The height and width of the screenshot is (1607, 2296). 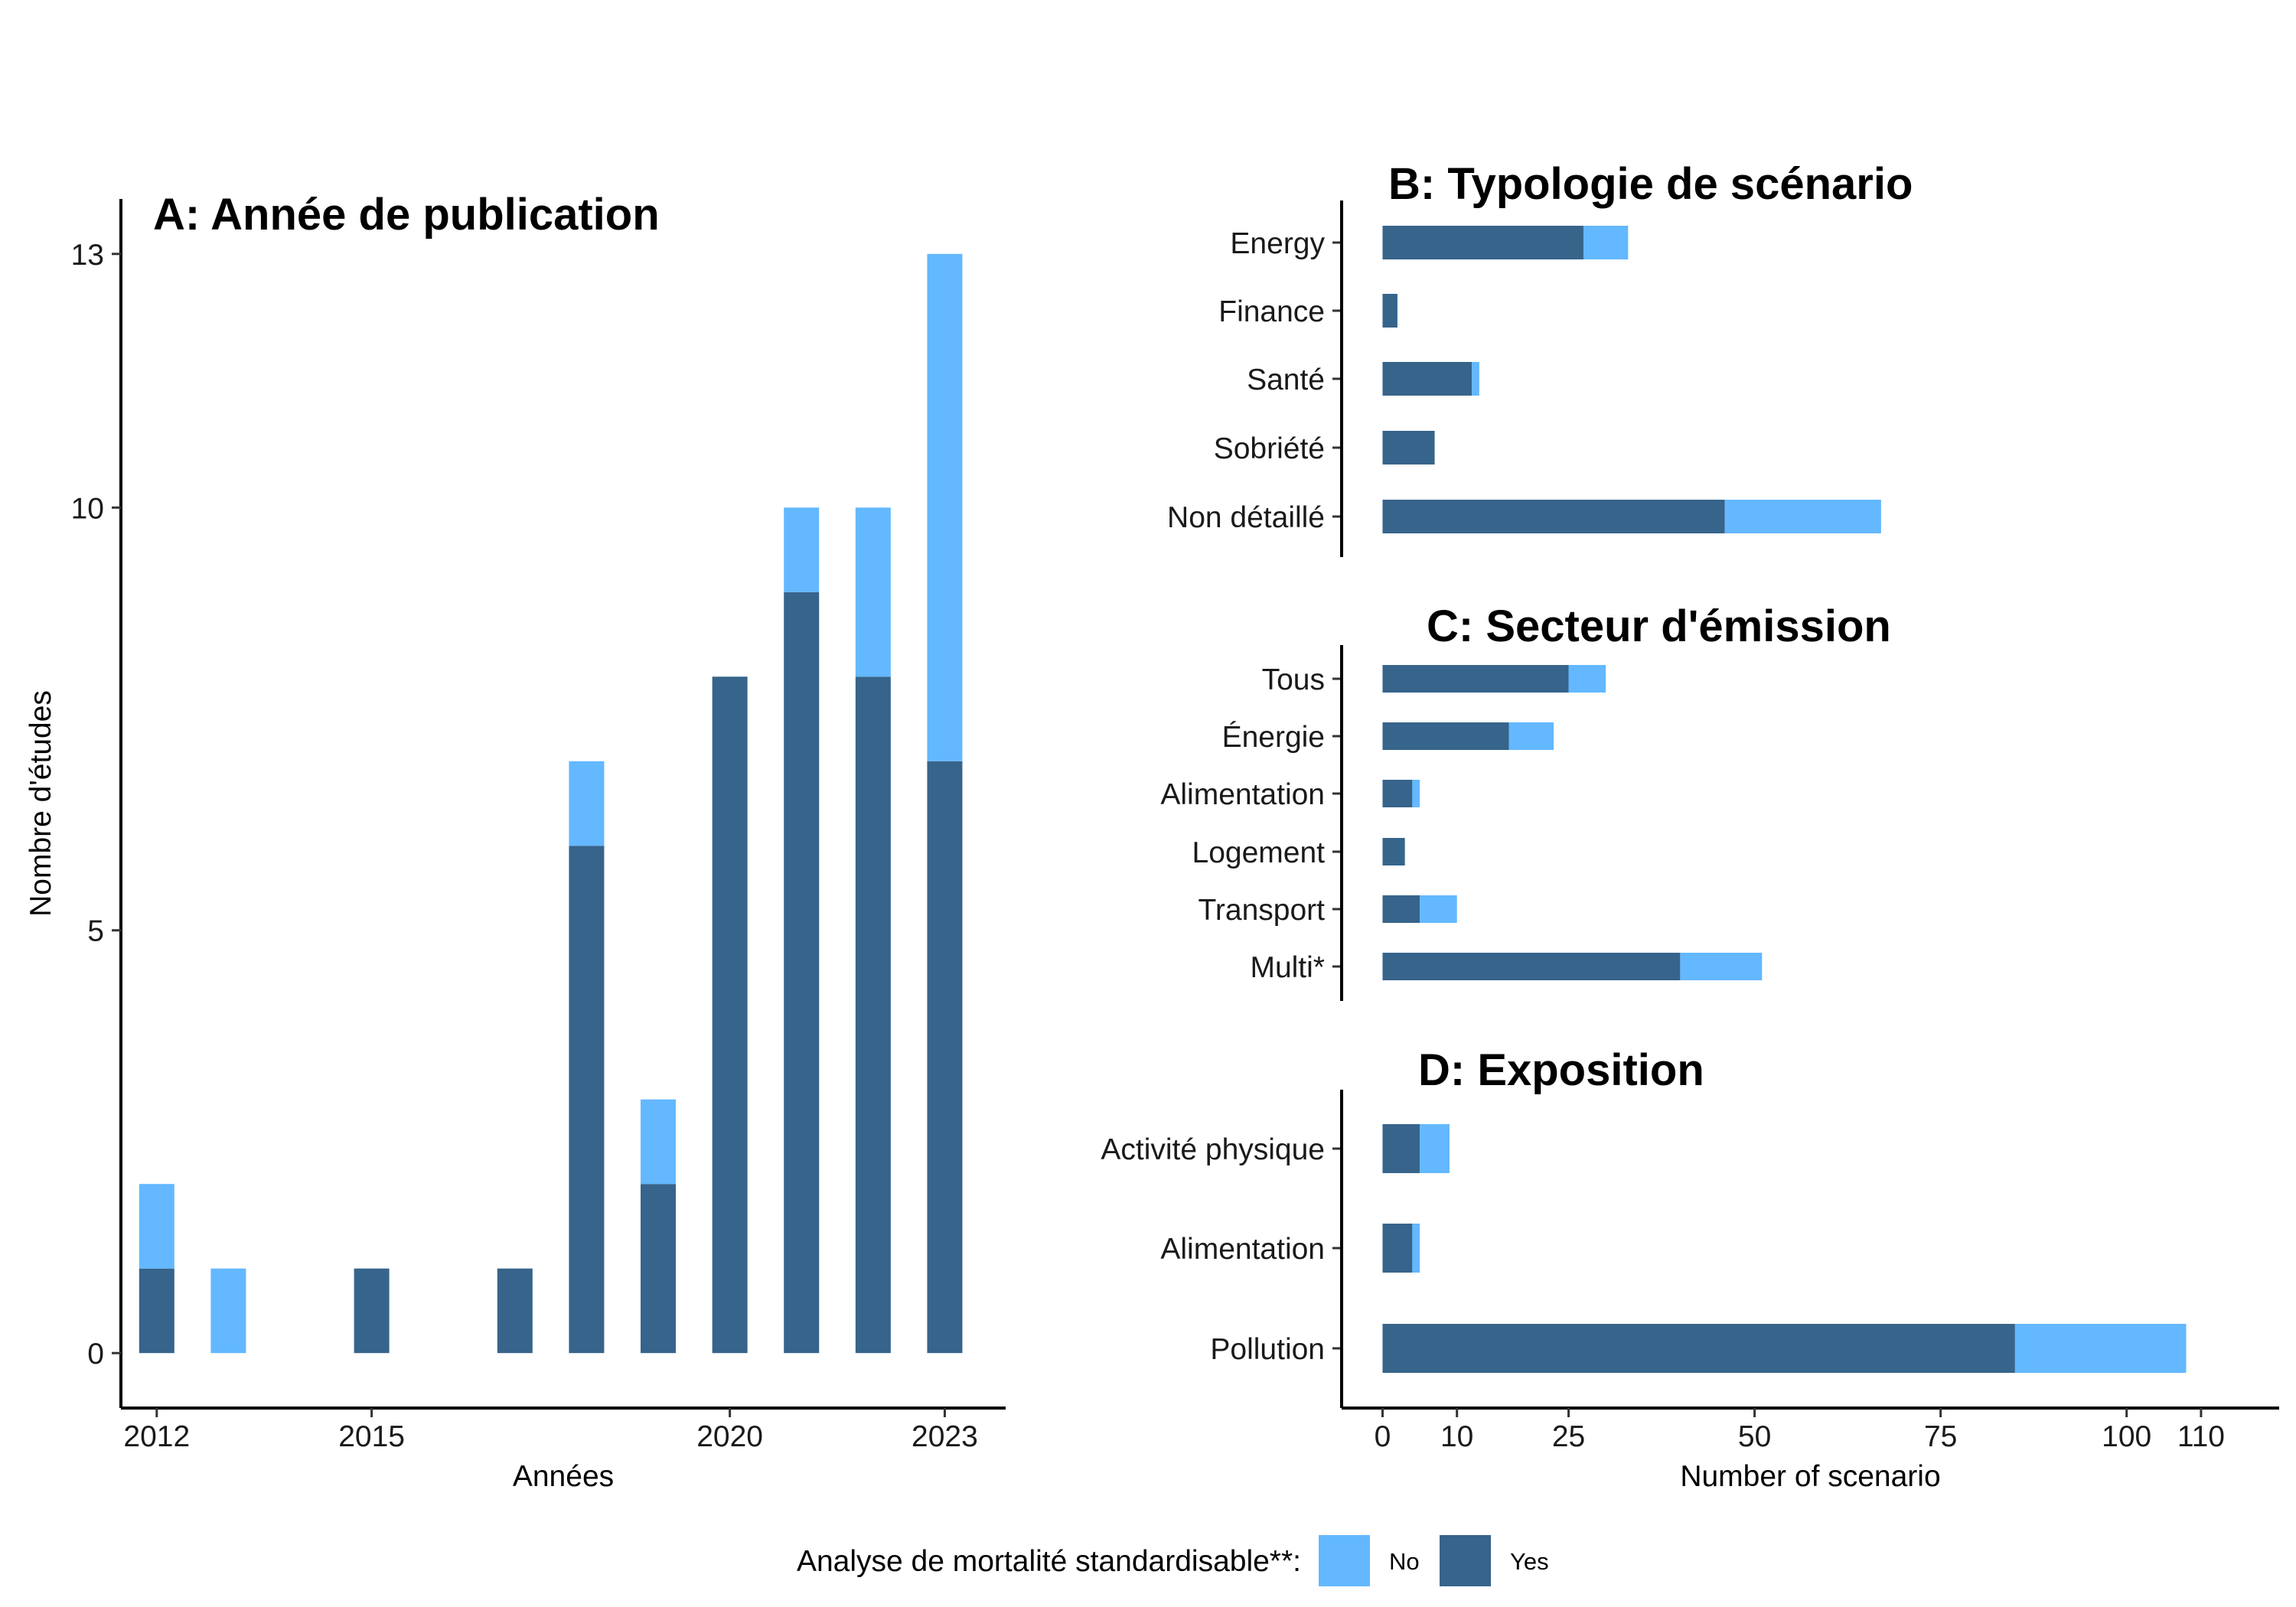 What do you see at coordinates (563, 1476) in the screenshot?
I see `x-axis-title: Années` at bounding box center [563, 1476].